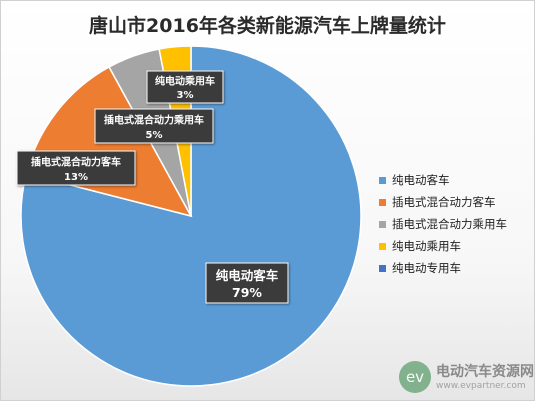  I want to click on legend-item: 纯电动专用车, so click(443, 268).